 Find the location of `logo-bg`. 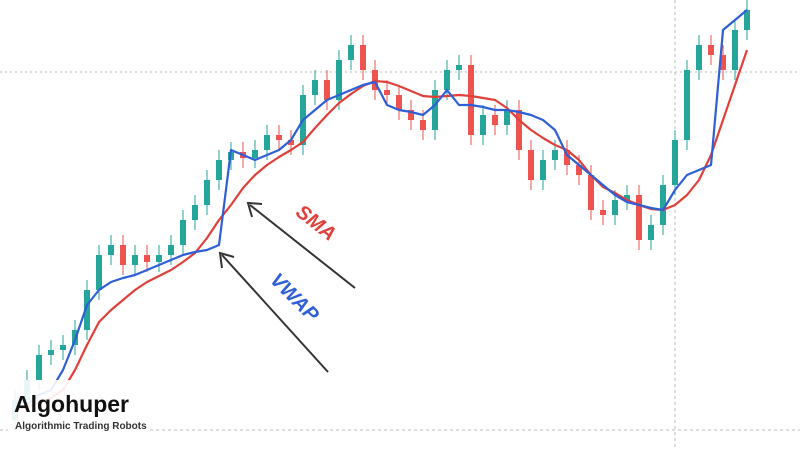

logo-bg is located at coordinates (78, 408).